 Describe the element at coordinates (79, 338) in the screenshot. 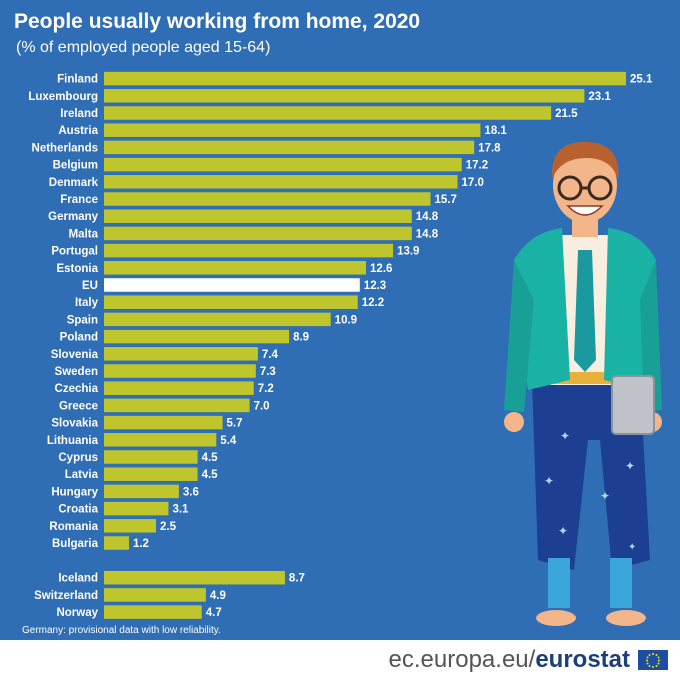

I see `category-label: Poland` at that location.